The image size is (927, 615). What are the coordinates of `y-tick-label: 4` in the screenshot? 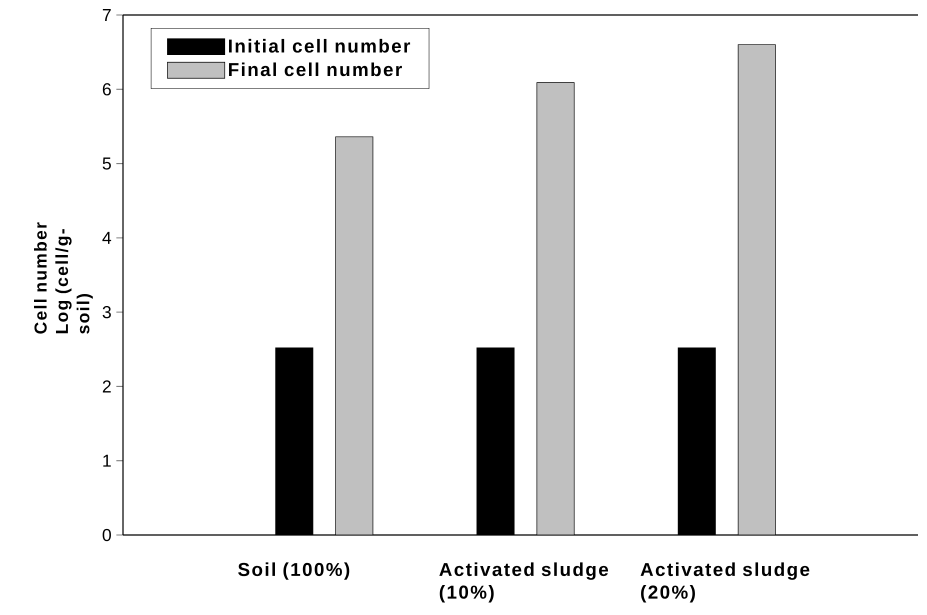 It's located at (107, 238).